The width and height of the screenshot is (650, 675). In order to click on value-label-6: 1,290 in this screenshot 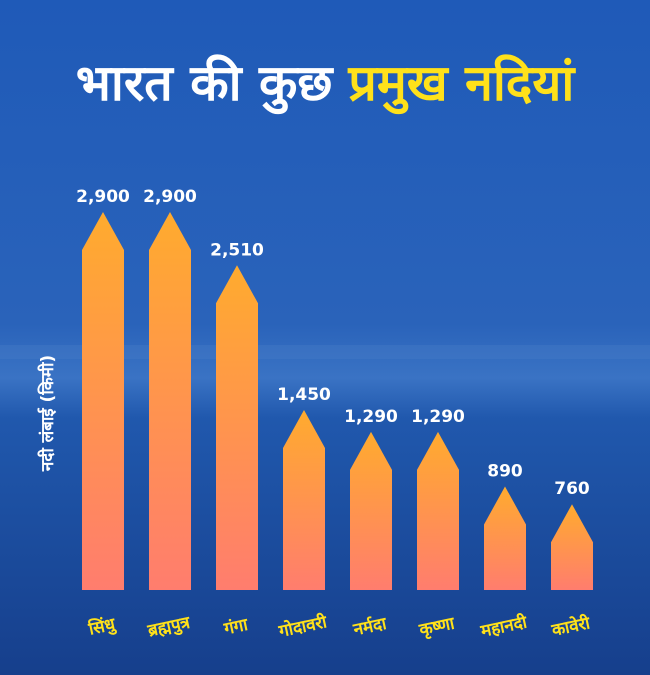, I will do `click(438, 417)`.